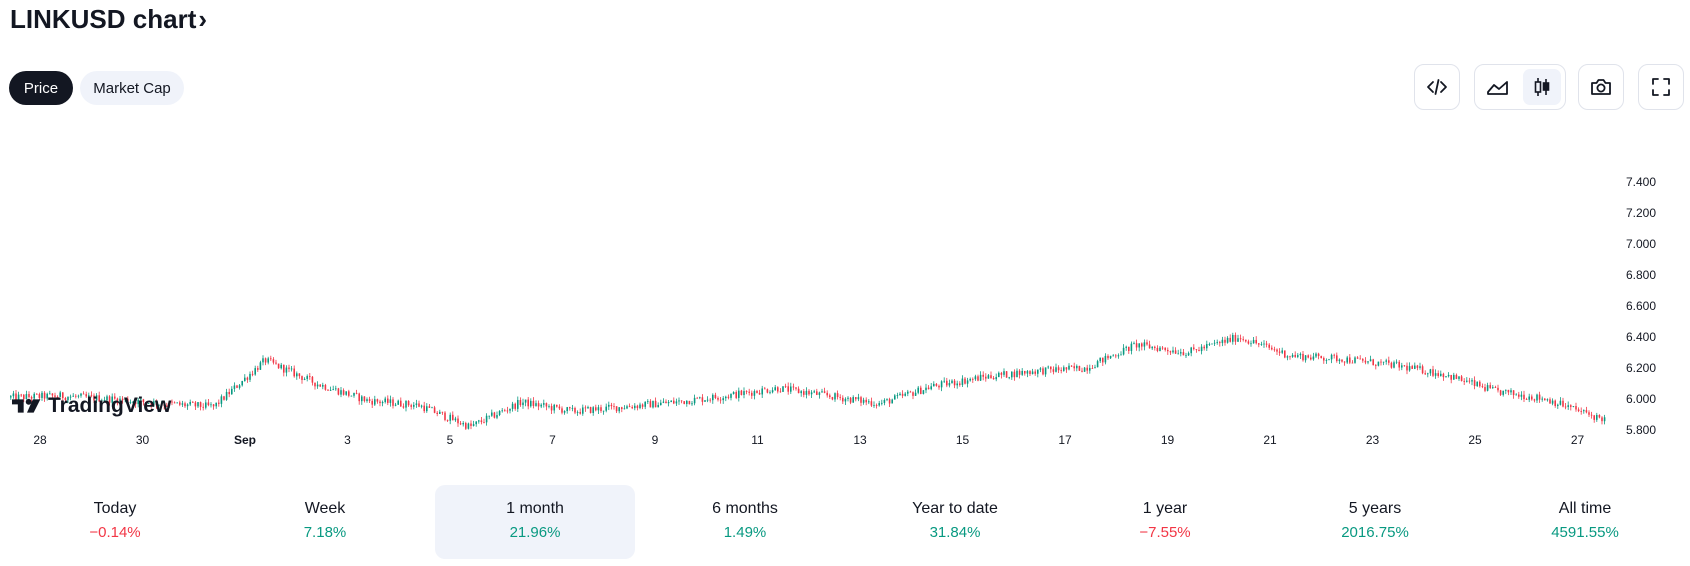 This screenshot has height=566, width=1690. I want to click on tab-price: Price, so click(41, 88).